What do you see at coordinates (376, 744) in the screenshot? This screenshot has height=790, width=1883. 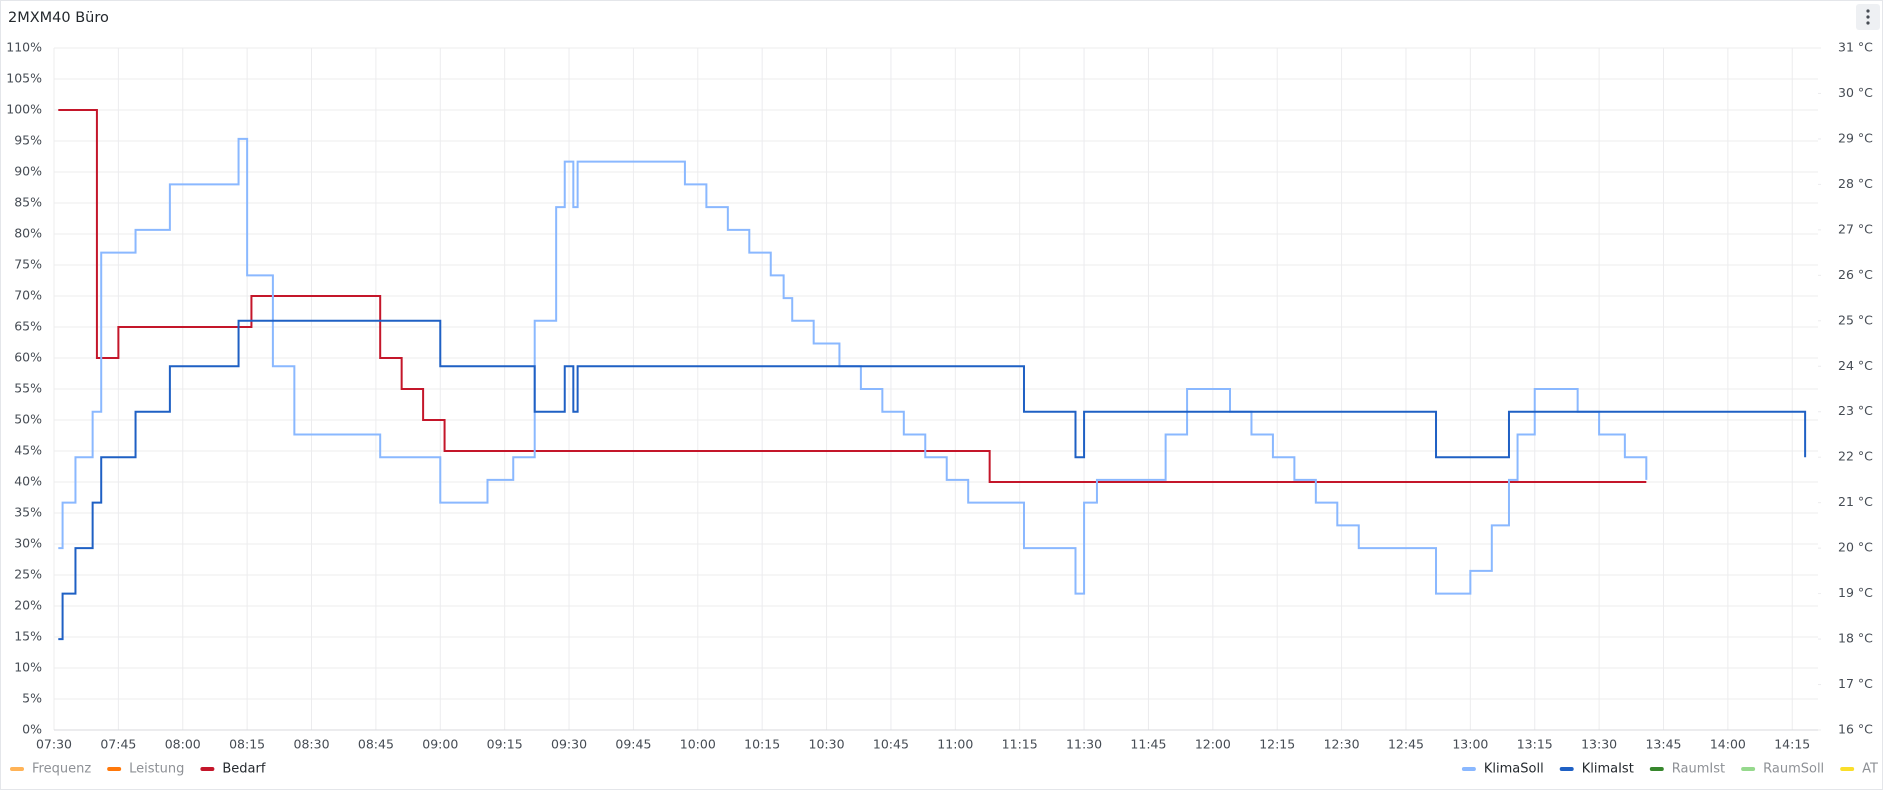 I see `x-tick-label: 08:45` at bounding box center [376, 744].